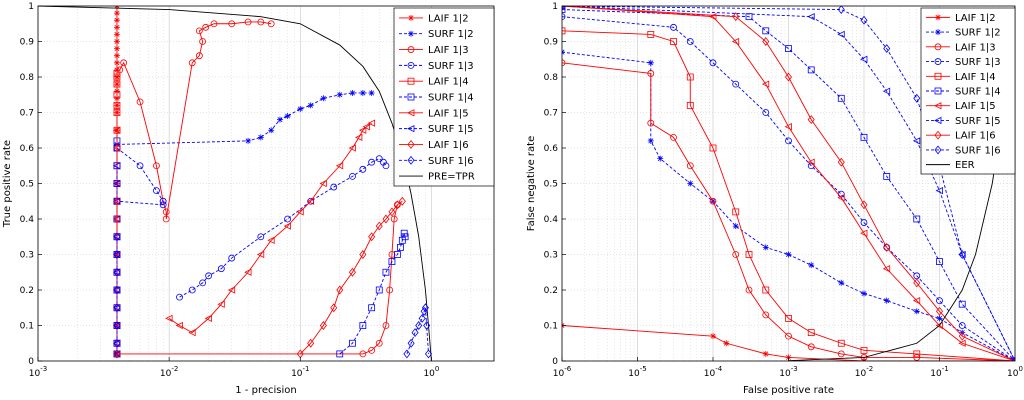 The width and height of the screenshot is (1024, 400). Describe the element at coordinates (562, 372) in the screenshot. I see `x-tick-label: 10⁻⁶` at that location.